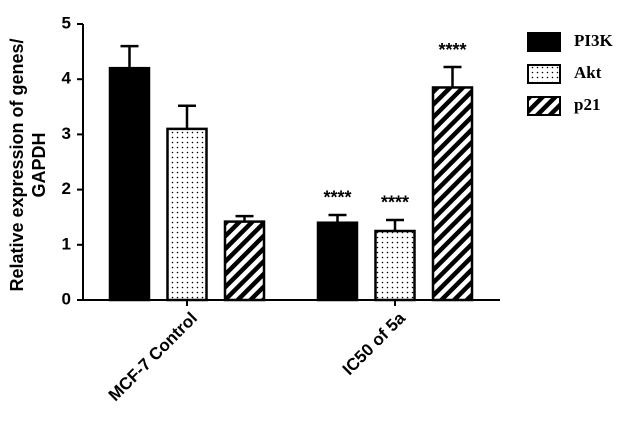  Describe the element at coordinates (587, 104) in the screenshot. I see `legend-label: p21` at that location.